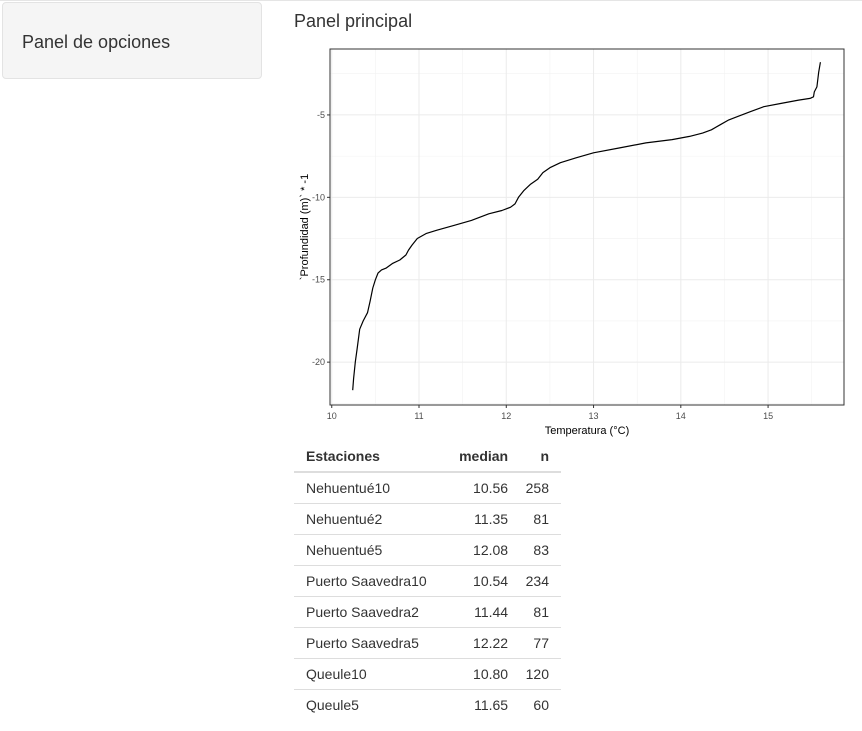  Describe the element at coordinates (369, 457) in the screenshot. I see `header-estaciones: Estaciones` at that location.